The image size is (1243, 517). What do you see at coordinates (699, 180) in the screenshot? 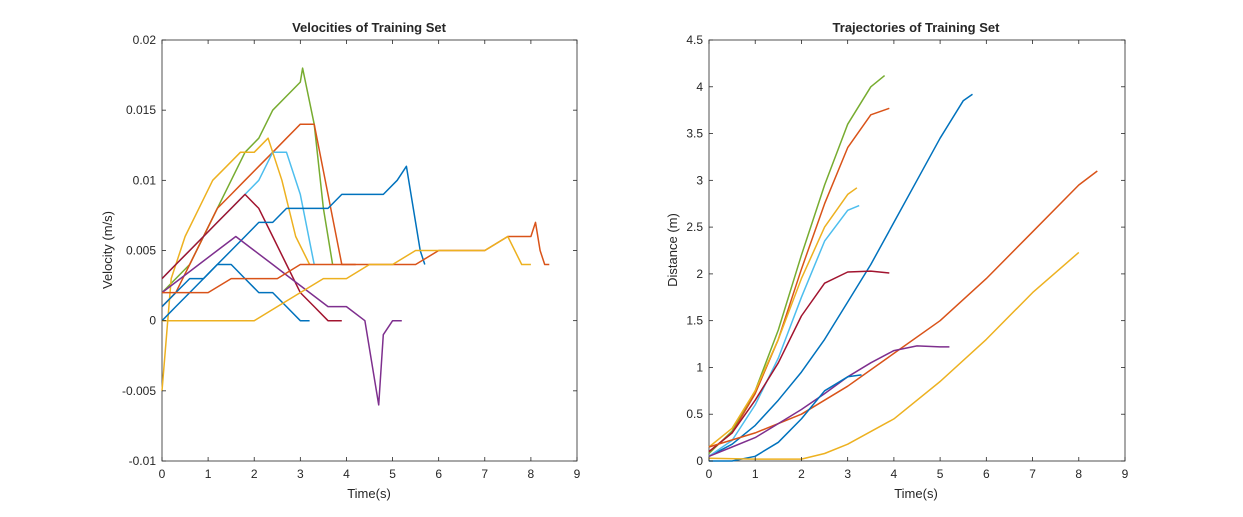
I see `y-tick-label: 3` at bounding box center [699, 180].